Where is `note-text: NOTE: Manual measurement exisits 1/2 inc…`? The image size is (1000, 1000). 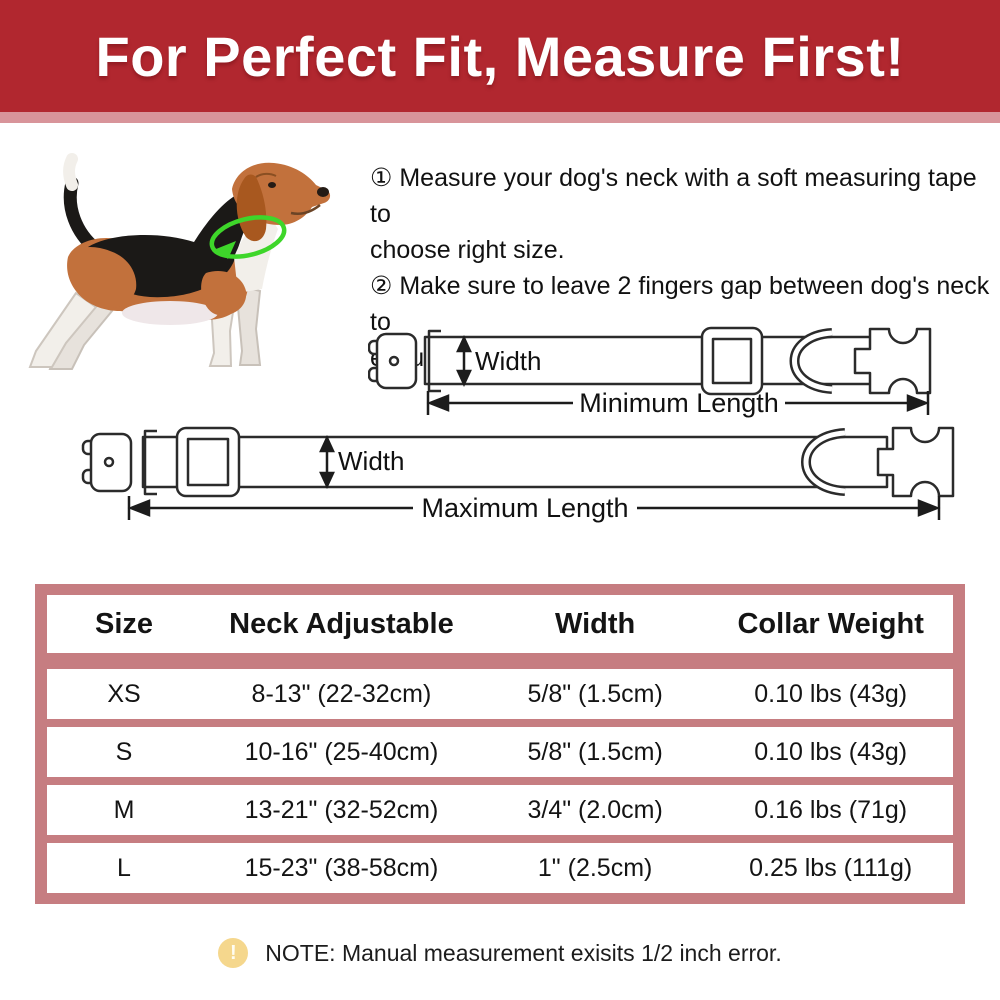 note-text: NOTE: Manual measurement exisits 1/2 inc… is located at coordinates (523, 952).